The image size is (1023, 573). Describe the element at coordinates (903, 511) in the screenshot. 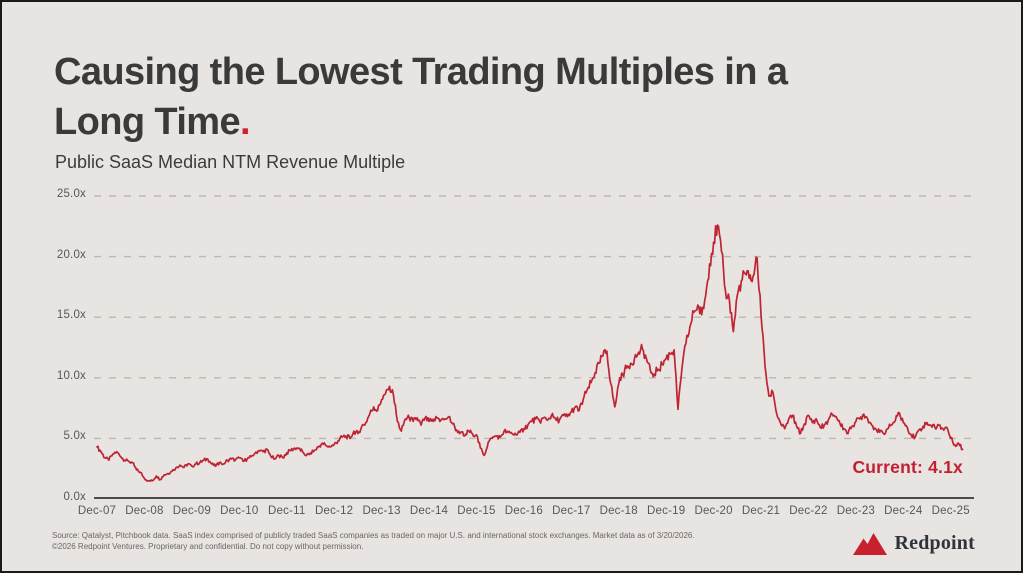

I see `x-tick-label: Dec-24` at that location.